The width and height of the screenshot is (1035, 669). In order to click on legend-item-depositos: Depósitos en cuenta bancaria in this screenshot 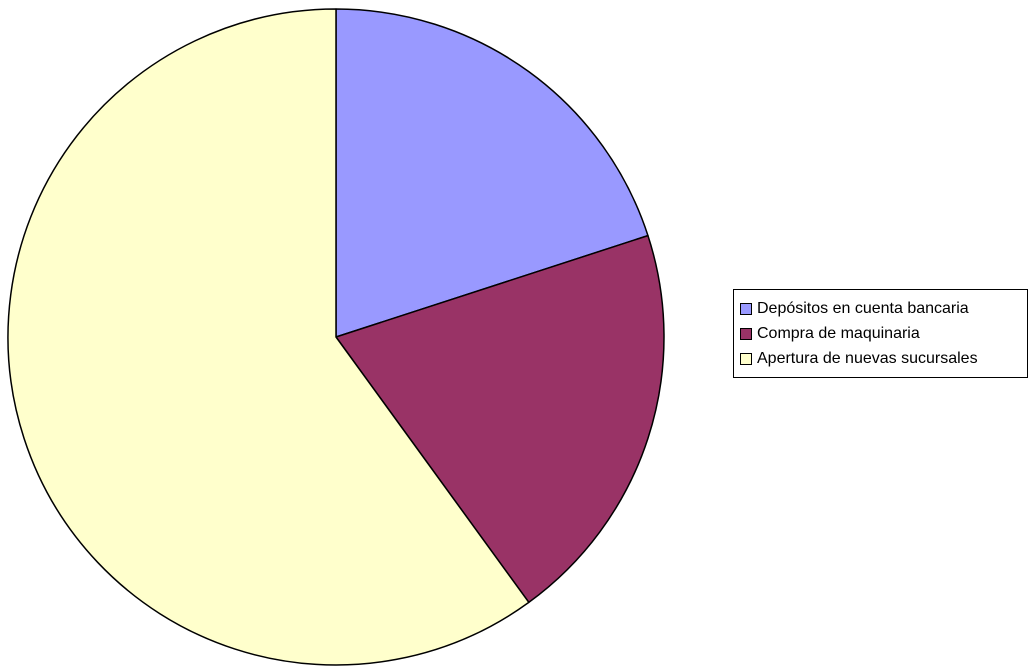, I will do `click(883, 308)`.